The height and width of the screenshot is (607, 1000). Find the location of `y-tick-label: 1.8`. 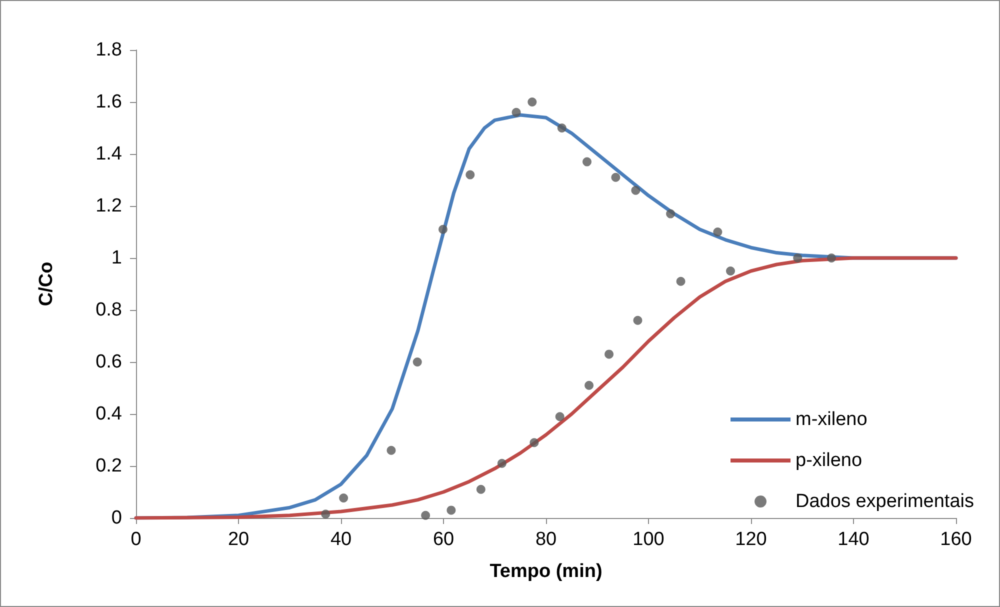

y-tick-label: 1.8 is located at coordinates (109, 50).